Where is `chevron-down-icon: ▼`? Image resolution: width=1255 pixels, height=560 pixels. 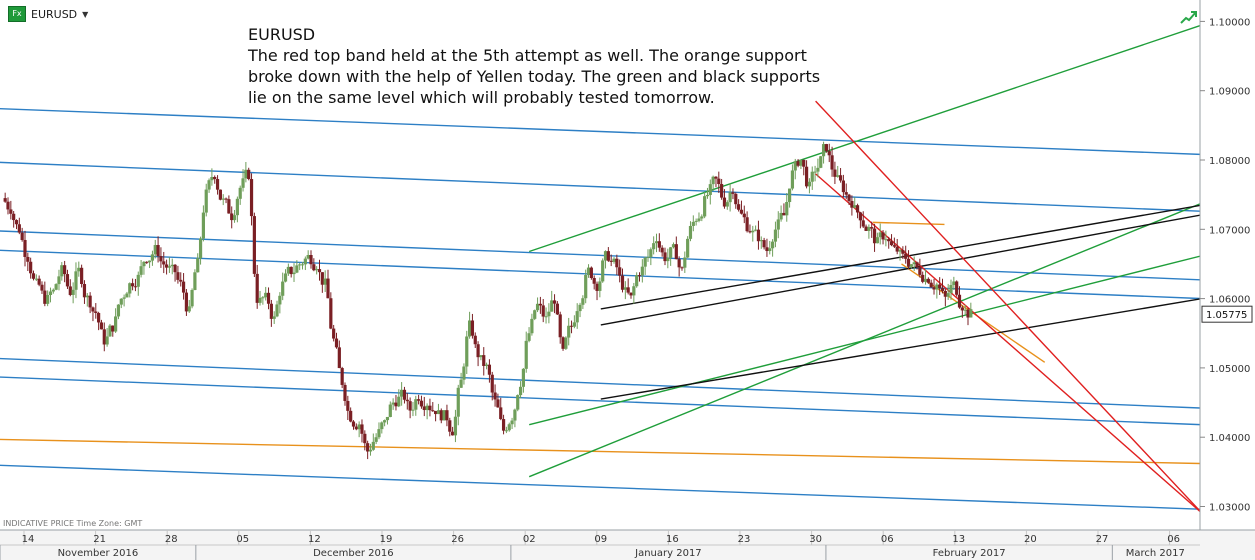 chevron-down-icon: ▼ is located at coordinates (85, 14).